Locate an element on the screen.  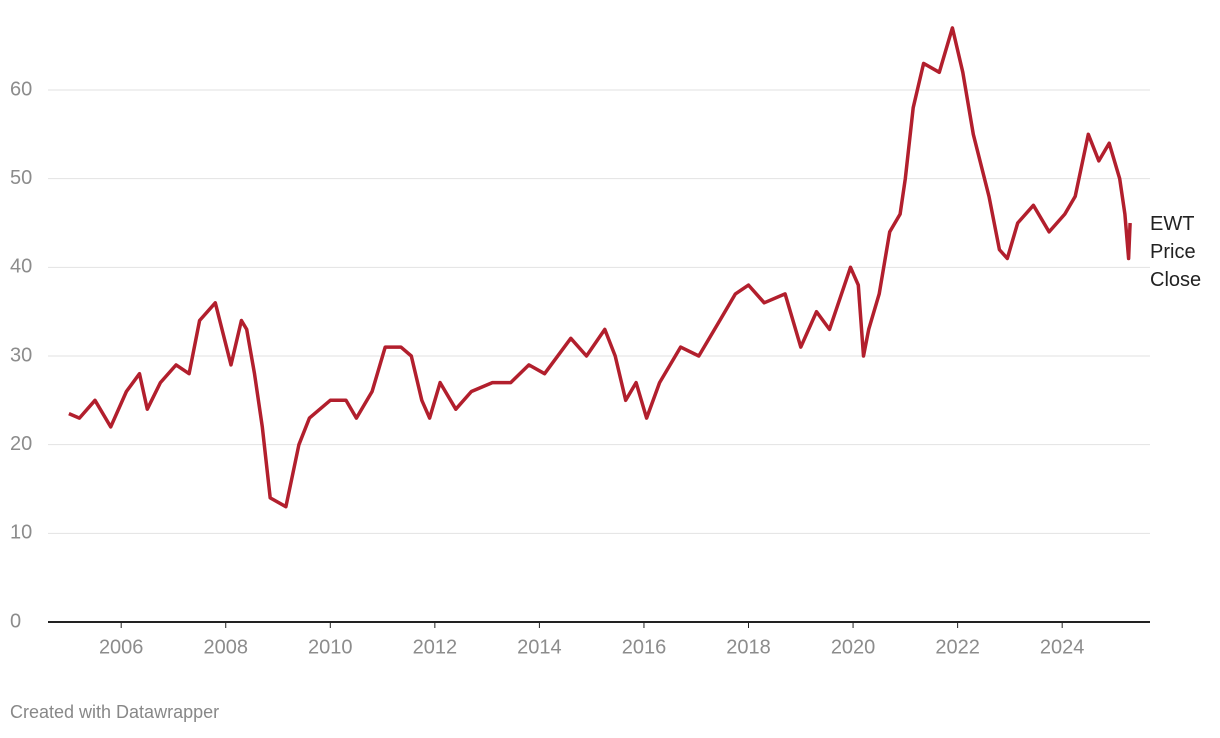
x-tick-label: 2012 is located at coordinates (435, 647).